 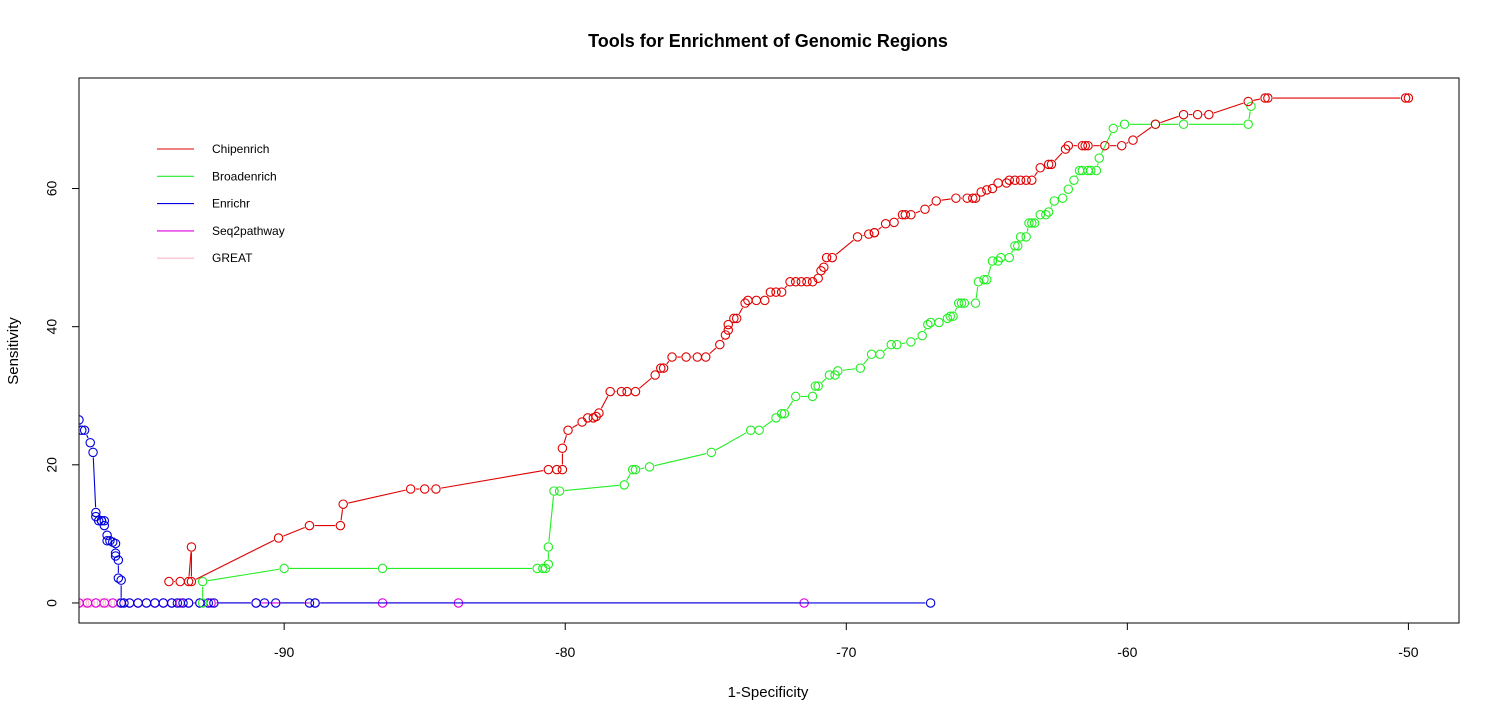 What do you see at coordinates (1127, 652) in the screenshot?
I see `x-tick-label: -60` at bounding box center [1127, 652].